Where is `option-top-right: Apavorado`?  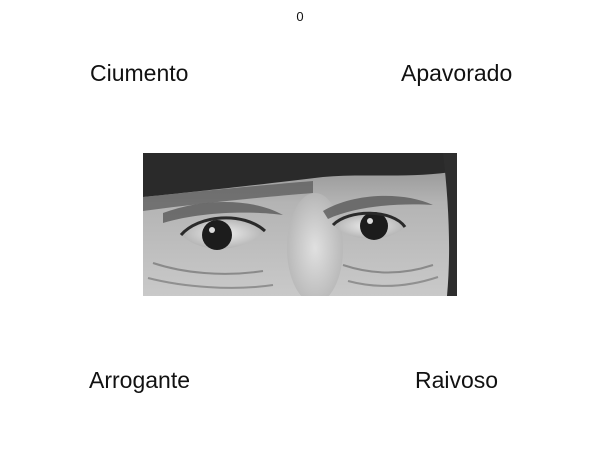
option-top-right: Apavorado is located at coordinates (457, 73).